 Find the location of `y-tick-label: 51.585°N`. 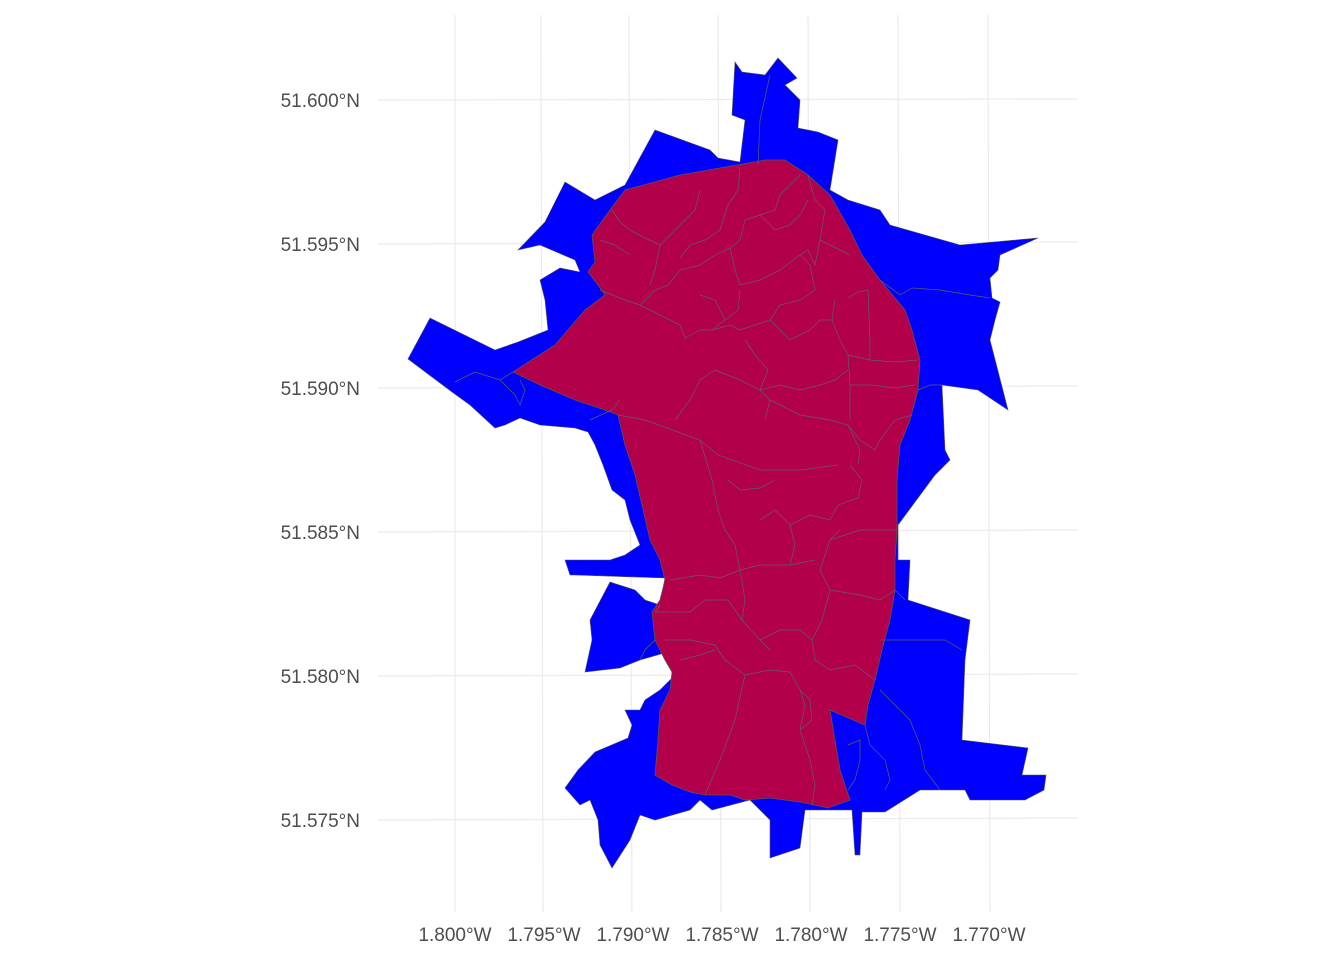

y-tick-label: 51.585°N is located at coordinates (320, 533).